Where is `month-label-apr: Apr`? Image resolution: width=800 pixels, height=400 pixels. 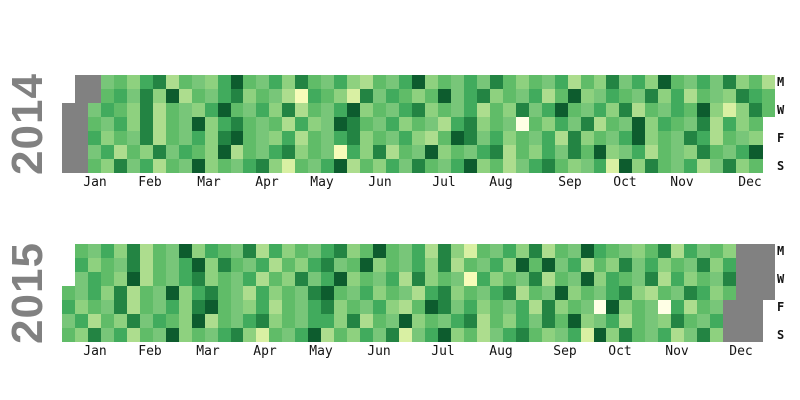
month-label-apr: Apr is located at coordinates (267, 182).